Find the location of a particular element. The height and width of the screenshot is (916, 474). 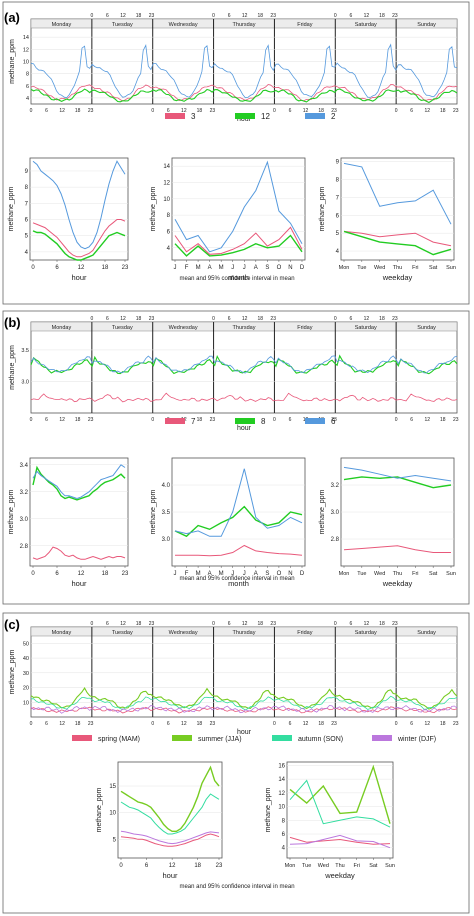

x-tick-label: O is located at coordinates (279, 268).